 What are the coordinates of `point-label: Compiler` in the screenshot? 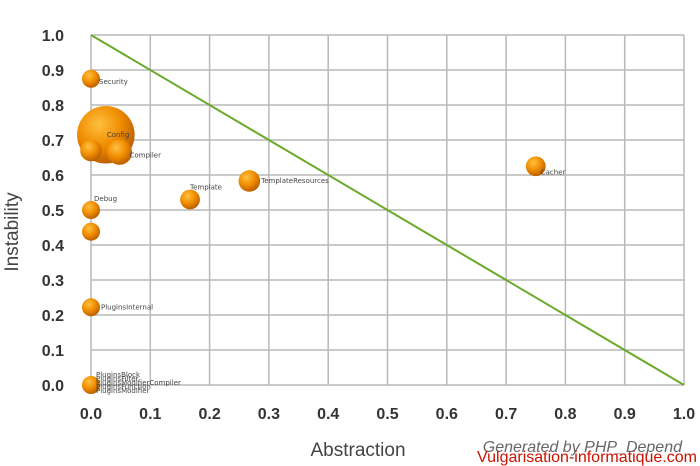 It's located at (145, 155).